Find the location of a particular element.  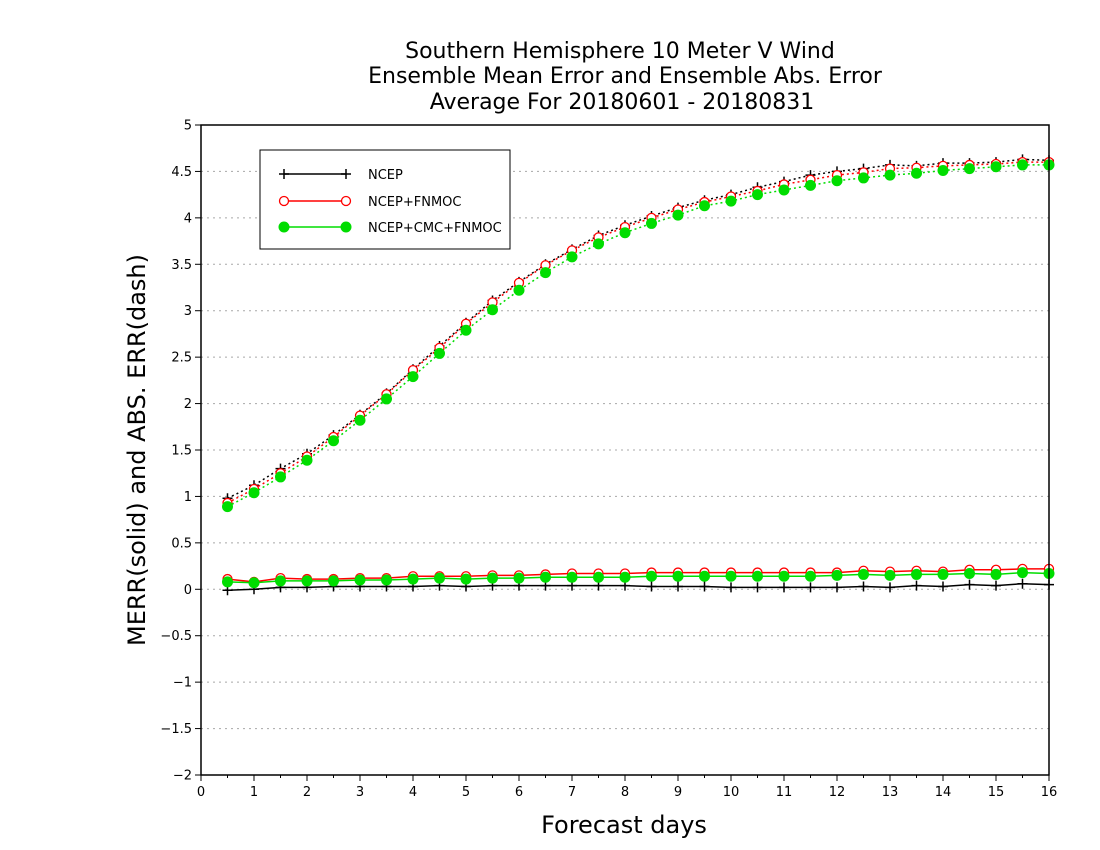

y-tick-label: 3.5 is located at coordinates (181, 265).